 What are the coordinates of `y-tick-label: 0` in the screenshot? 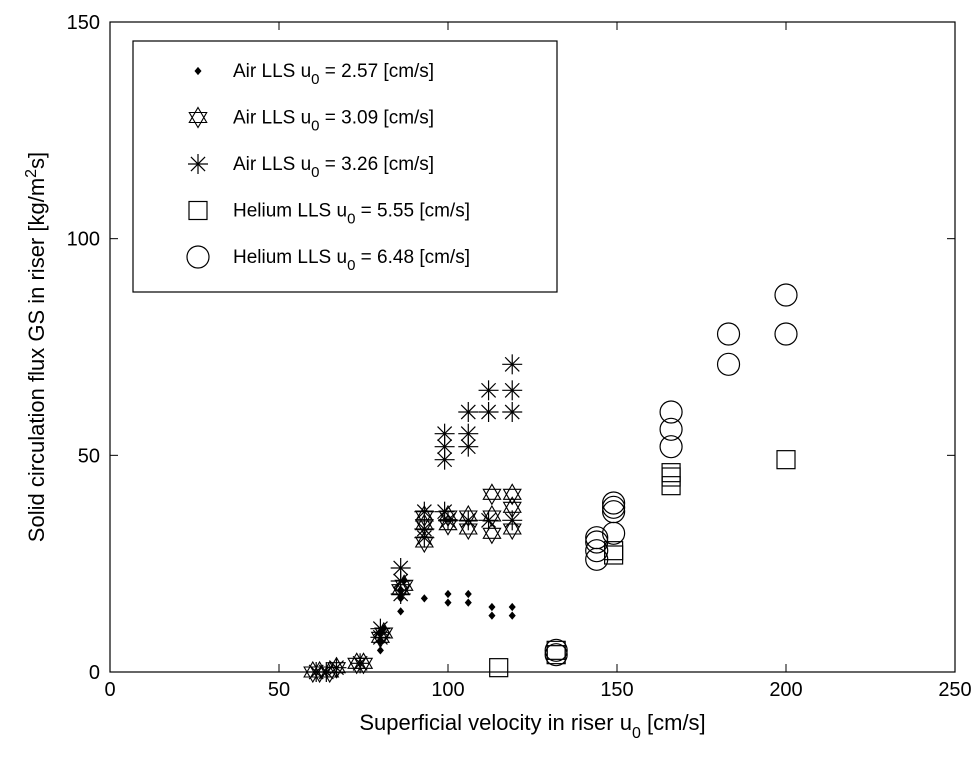 It's located at (94, 673).